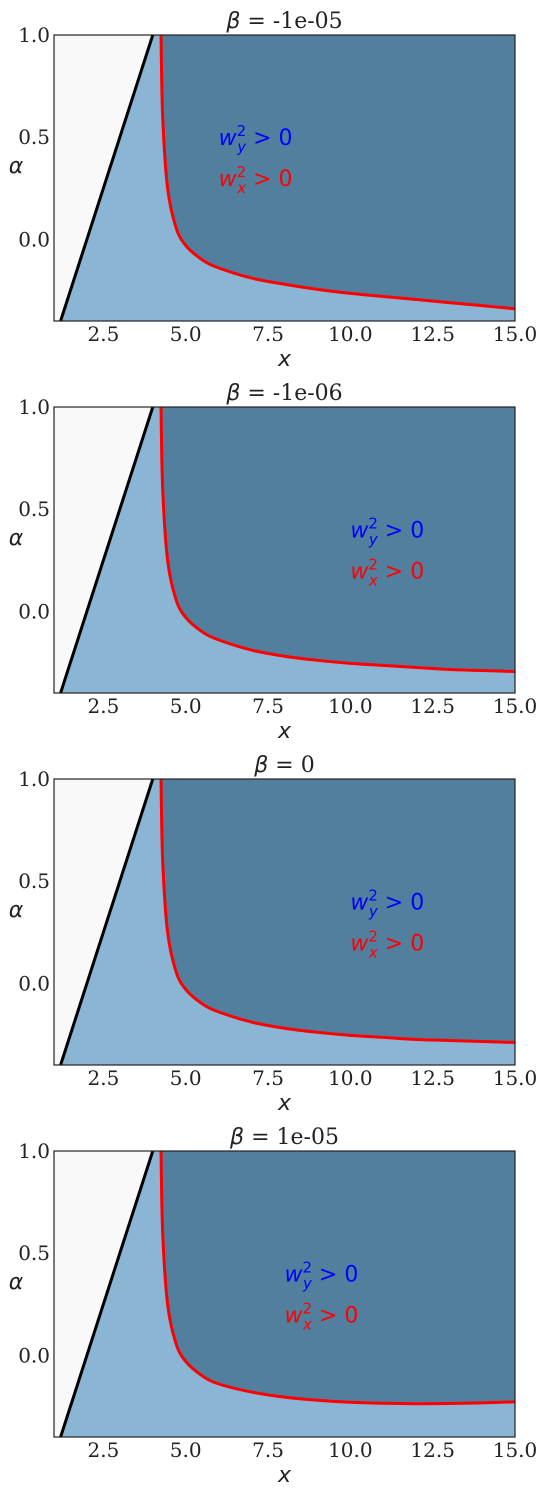 Image resolution: width=541 pixels, height=1494 pixels. What do you see at coordinates (283, 393) in the screenshot?
I see `chart-title: β = -1e-06` at bounding box center [283, 393].